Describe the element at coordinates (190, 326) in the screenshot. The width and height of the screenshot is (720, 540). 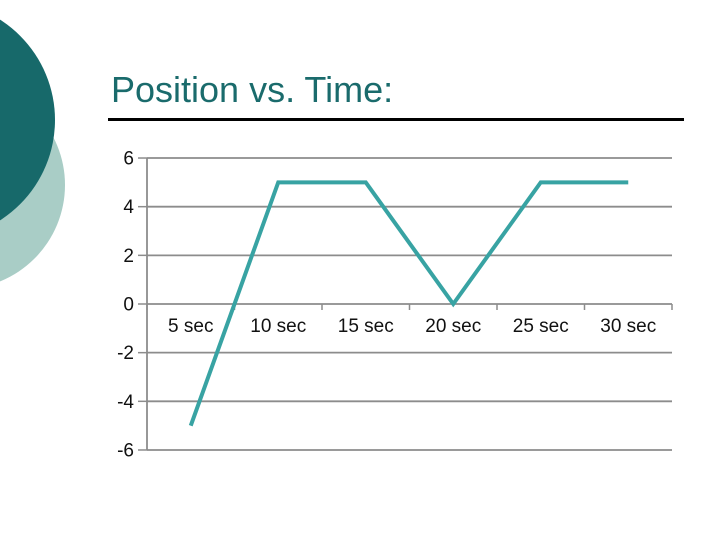
I see `x-tick-label: 5 sec` at that location.